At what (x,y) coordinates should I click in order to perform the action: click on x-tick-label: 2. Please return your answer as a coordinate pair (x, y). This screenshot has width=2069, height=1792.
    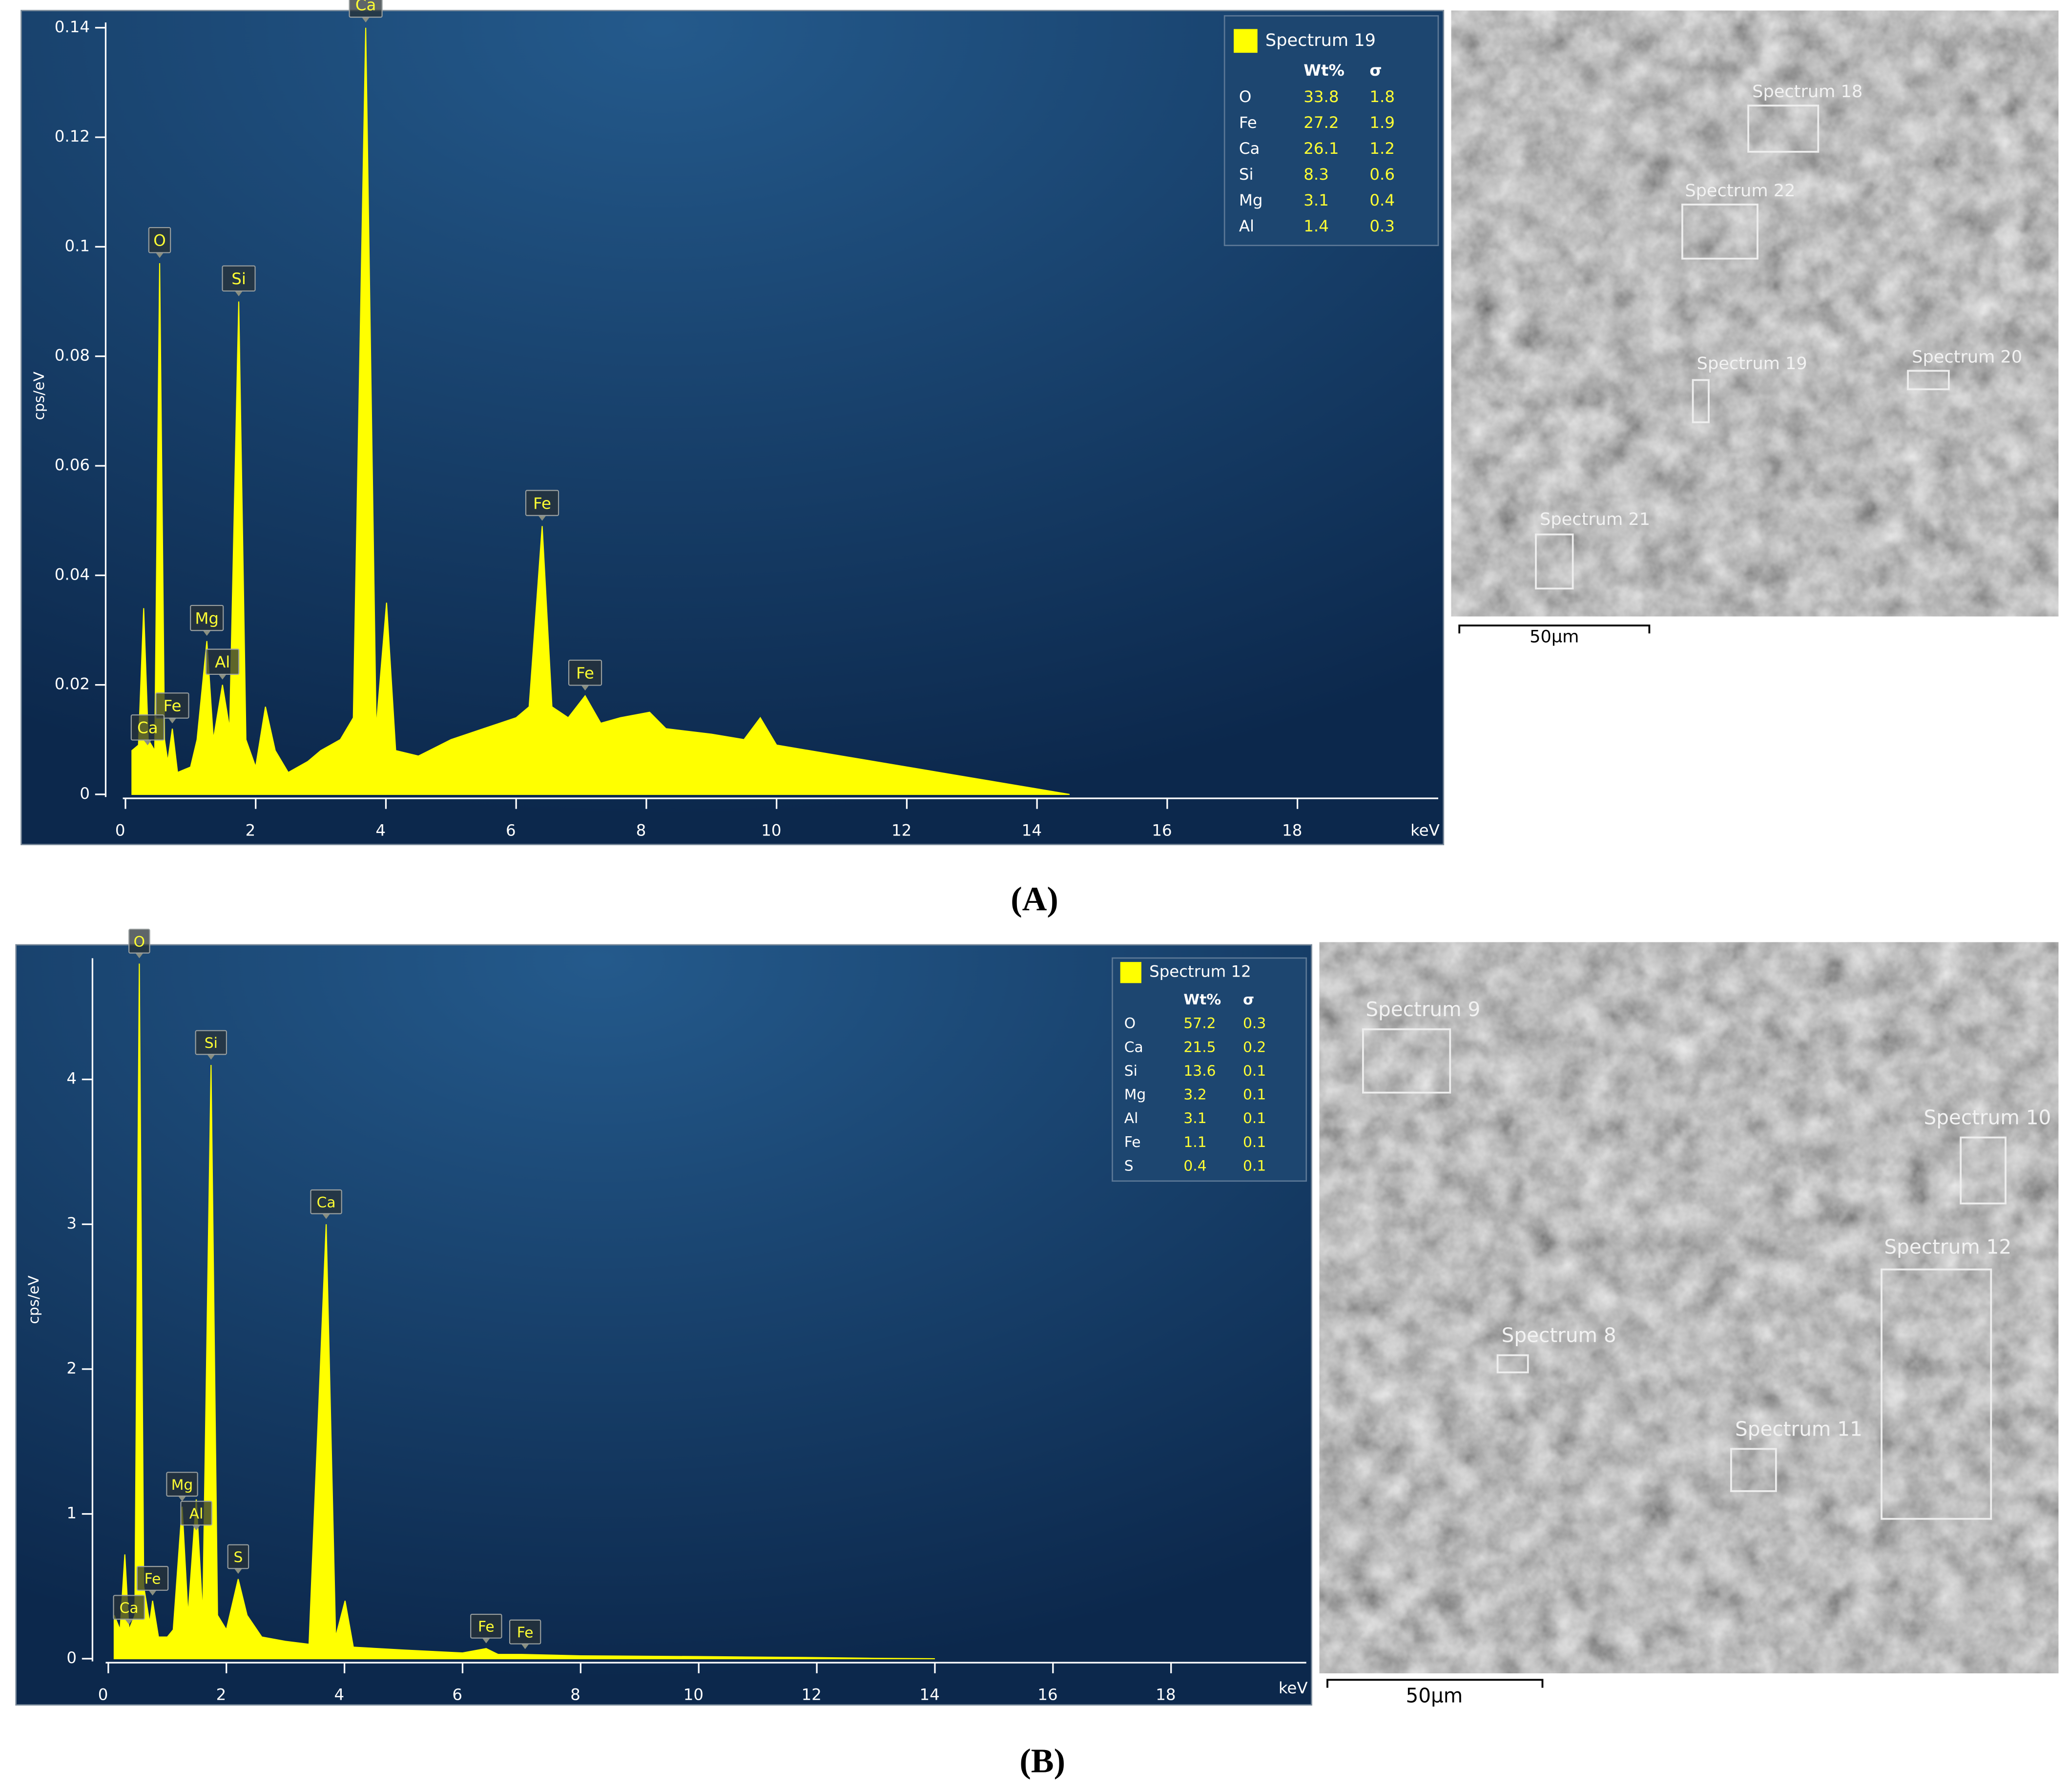
    Looking at the image, I should click on (221, 1695).